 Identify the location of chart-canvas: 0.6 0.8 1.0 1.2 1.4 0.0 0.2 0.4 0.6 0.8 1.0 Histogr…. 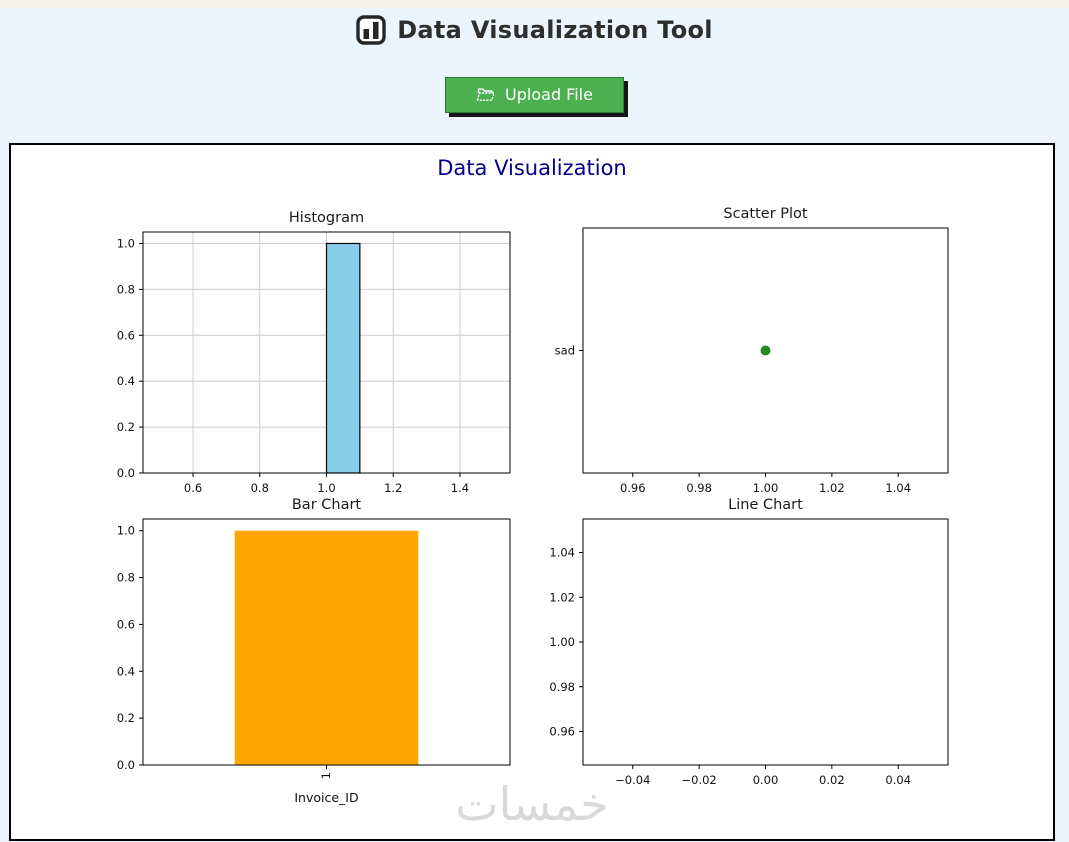
(314, 352).